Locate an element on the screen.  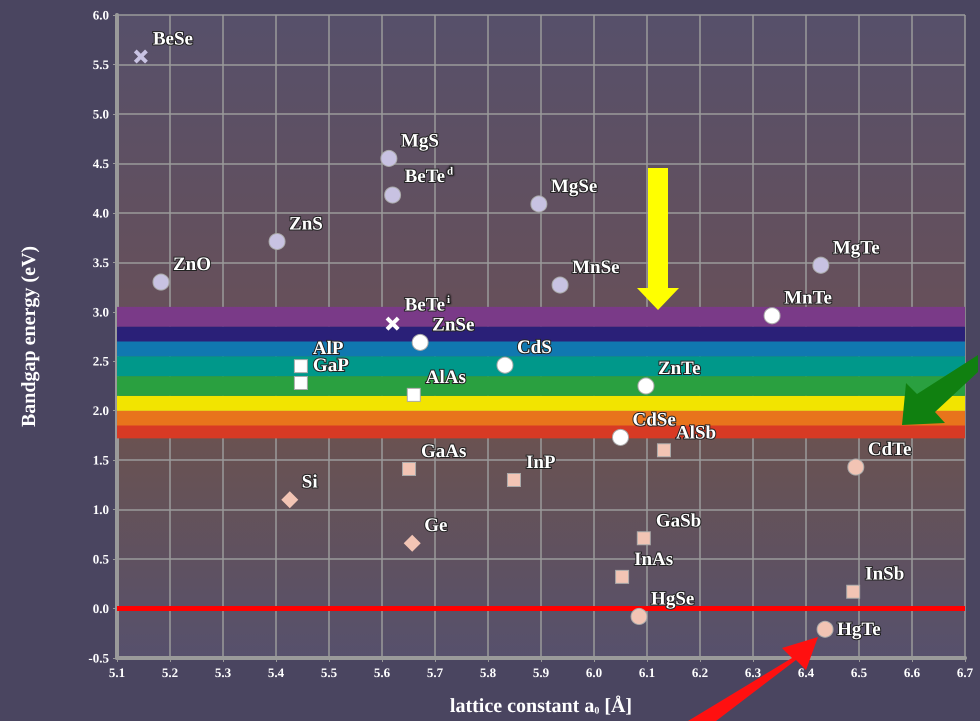
x-tick-label: 5.2 is located at coordinates (170, 672).